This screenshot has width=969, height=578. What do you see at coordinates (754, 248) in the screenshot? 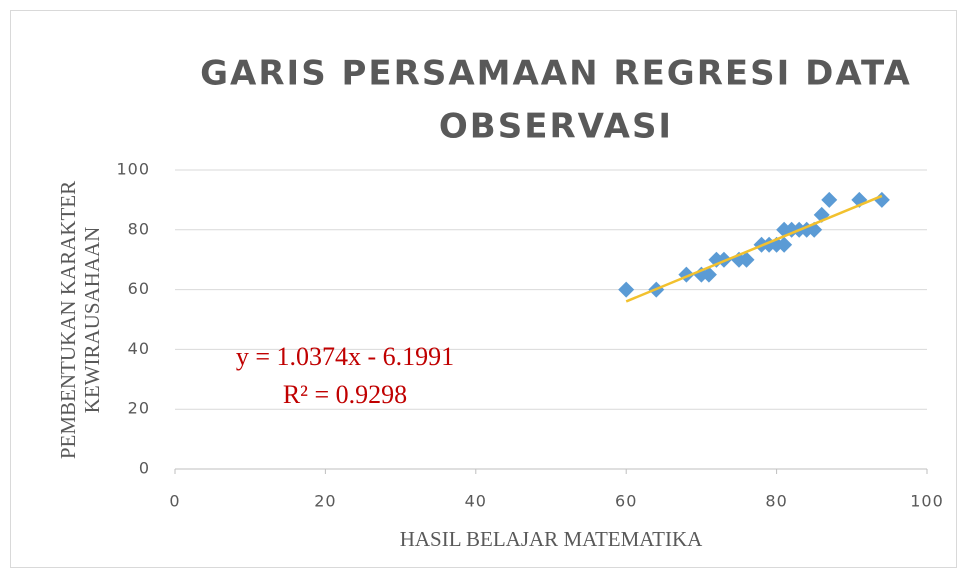
I see `trendline` at bounding box center [754, 248].